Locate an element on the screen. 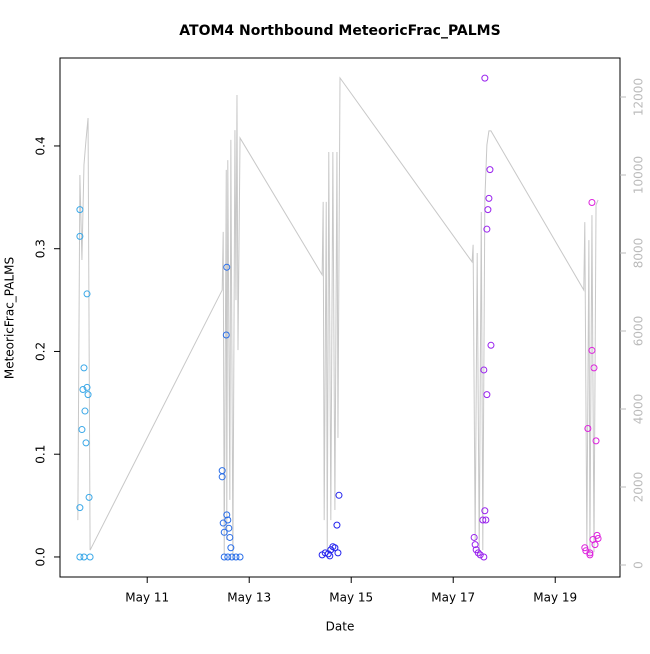 The height and width of the screenshot is (654, 650). y2-tick-label: 4000 is located at coordinates (639, 409).